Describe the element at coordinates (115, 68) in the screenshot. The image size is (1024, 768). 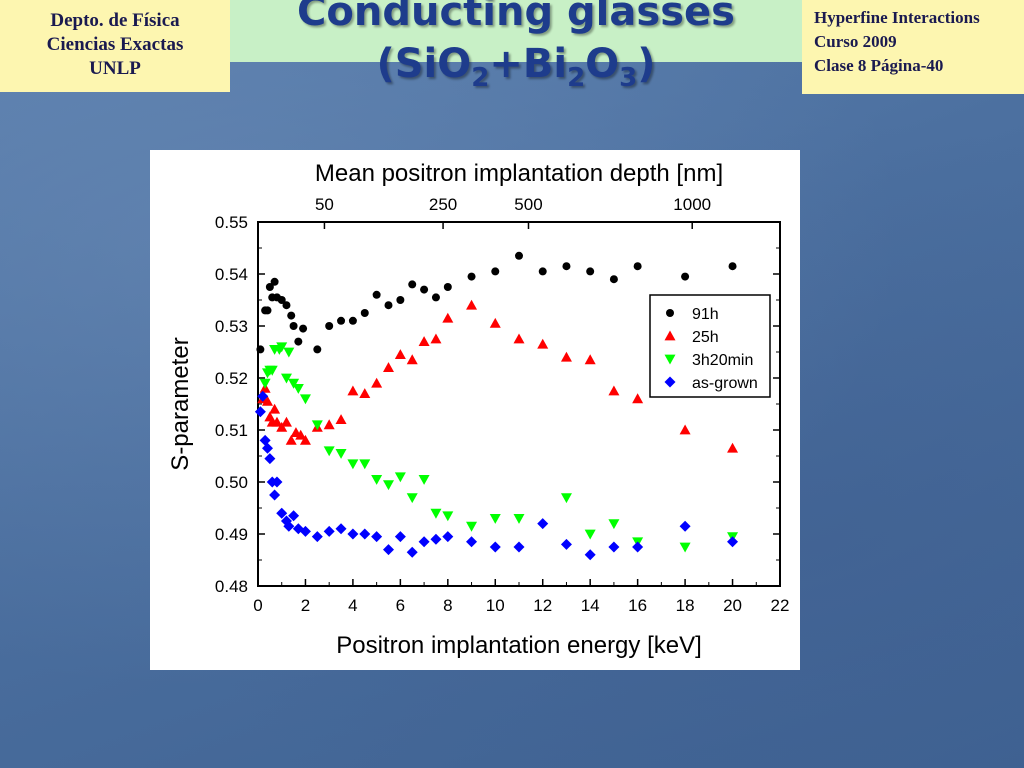
I see `university-line: UNLP` at that location.